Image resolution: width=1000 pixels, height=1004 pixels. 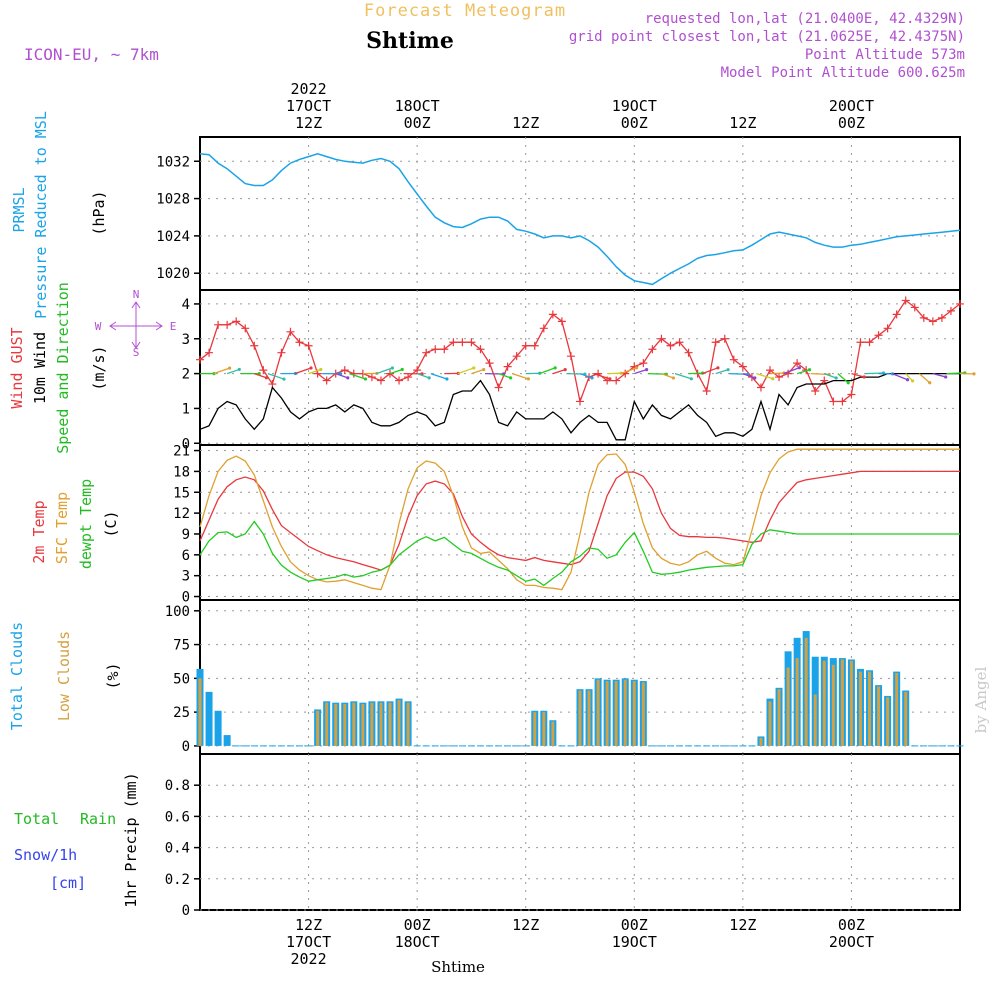 What do you see at coordinates (113, 675) in the screenshot?
I see `clouds-unit: (%)` at bounding box center [113, 675].